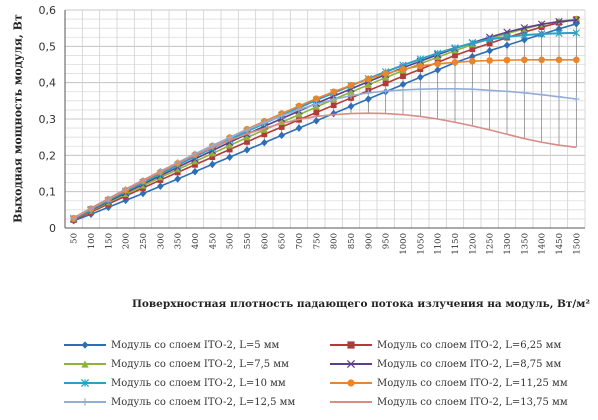 Image resolution: width=598 pixels, height=420 pixels. What do you see at coordinates (75, 238) in the screenshot?
I see `x-tick-label: 50` at bounding box center [75, 238].